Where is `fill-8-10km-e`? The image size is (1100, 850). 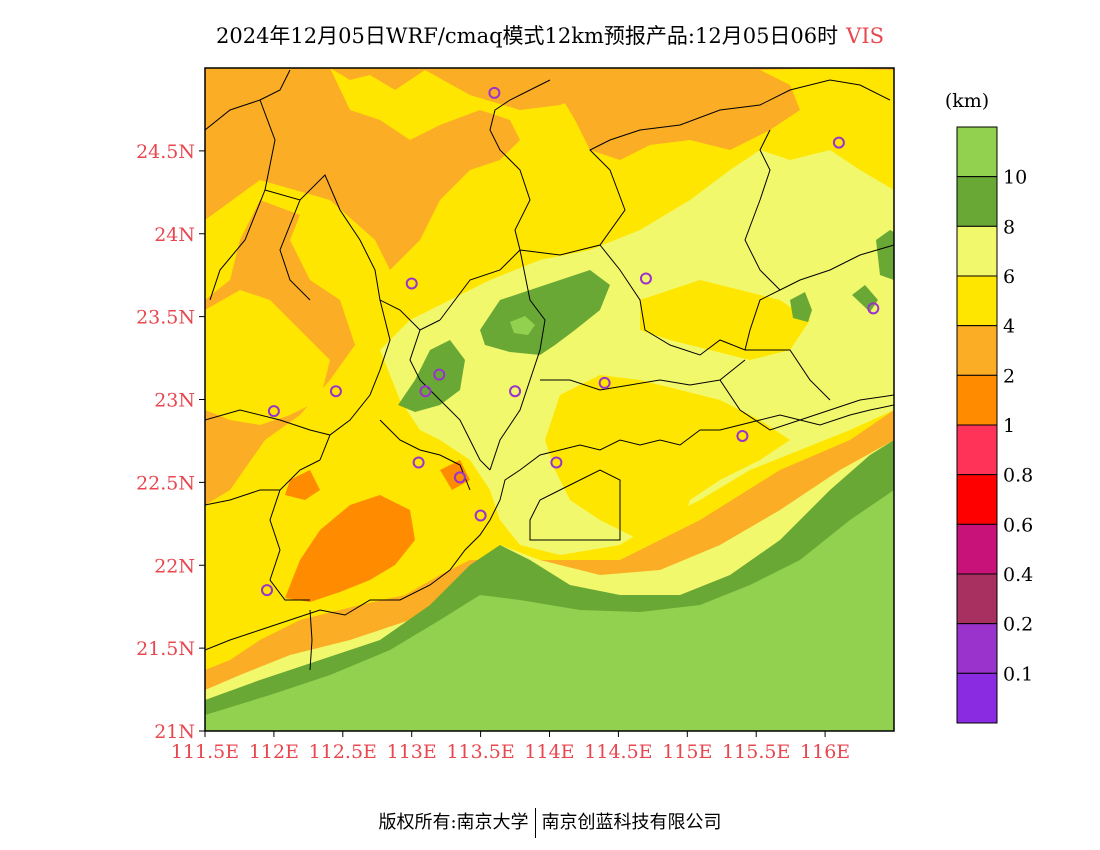 fill-8-10km-e is located at coordinates (885, 255).